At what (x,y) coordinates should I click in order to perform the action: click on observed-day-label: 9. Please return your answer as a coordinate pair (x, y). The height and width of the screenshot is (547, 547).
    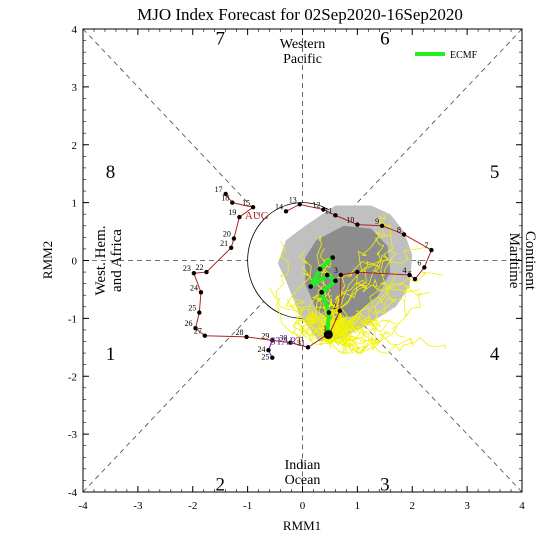
    Looking at the image, I should click on (377, 221).